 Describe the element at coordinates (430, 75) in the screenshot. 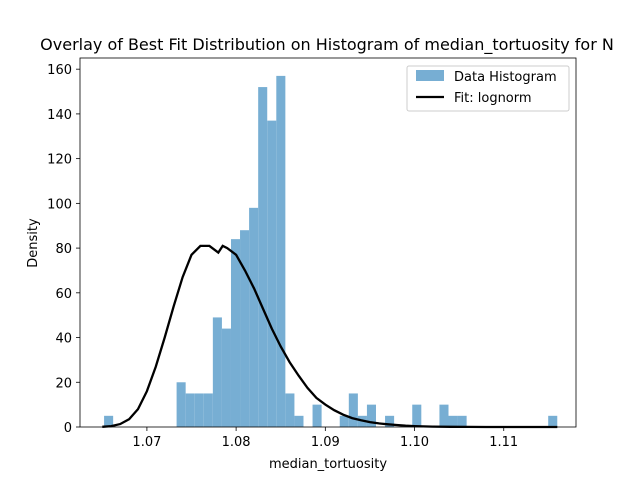

I see `legend-histogram-swatch` at that location.